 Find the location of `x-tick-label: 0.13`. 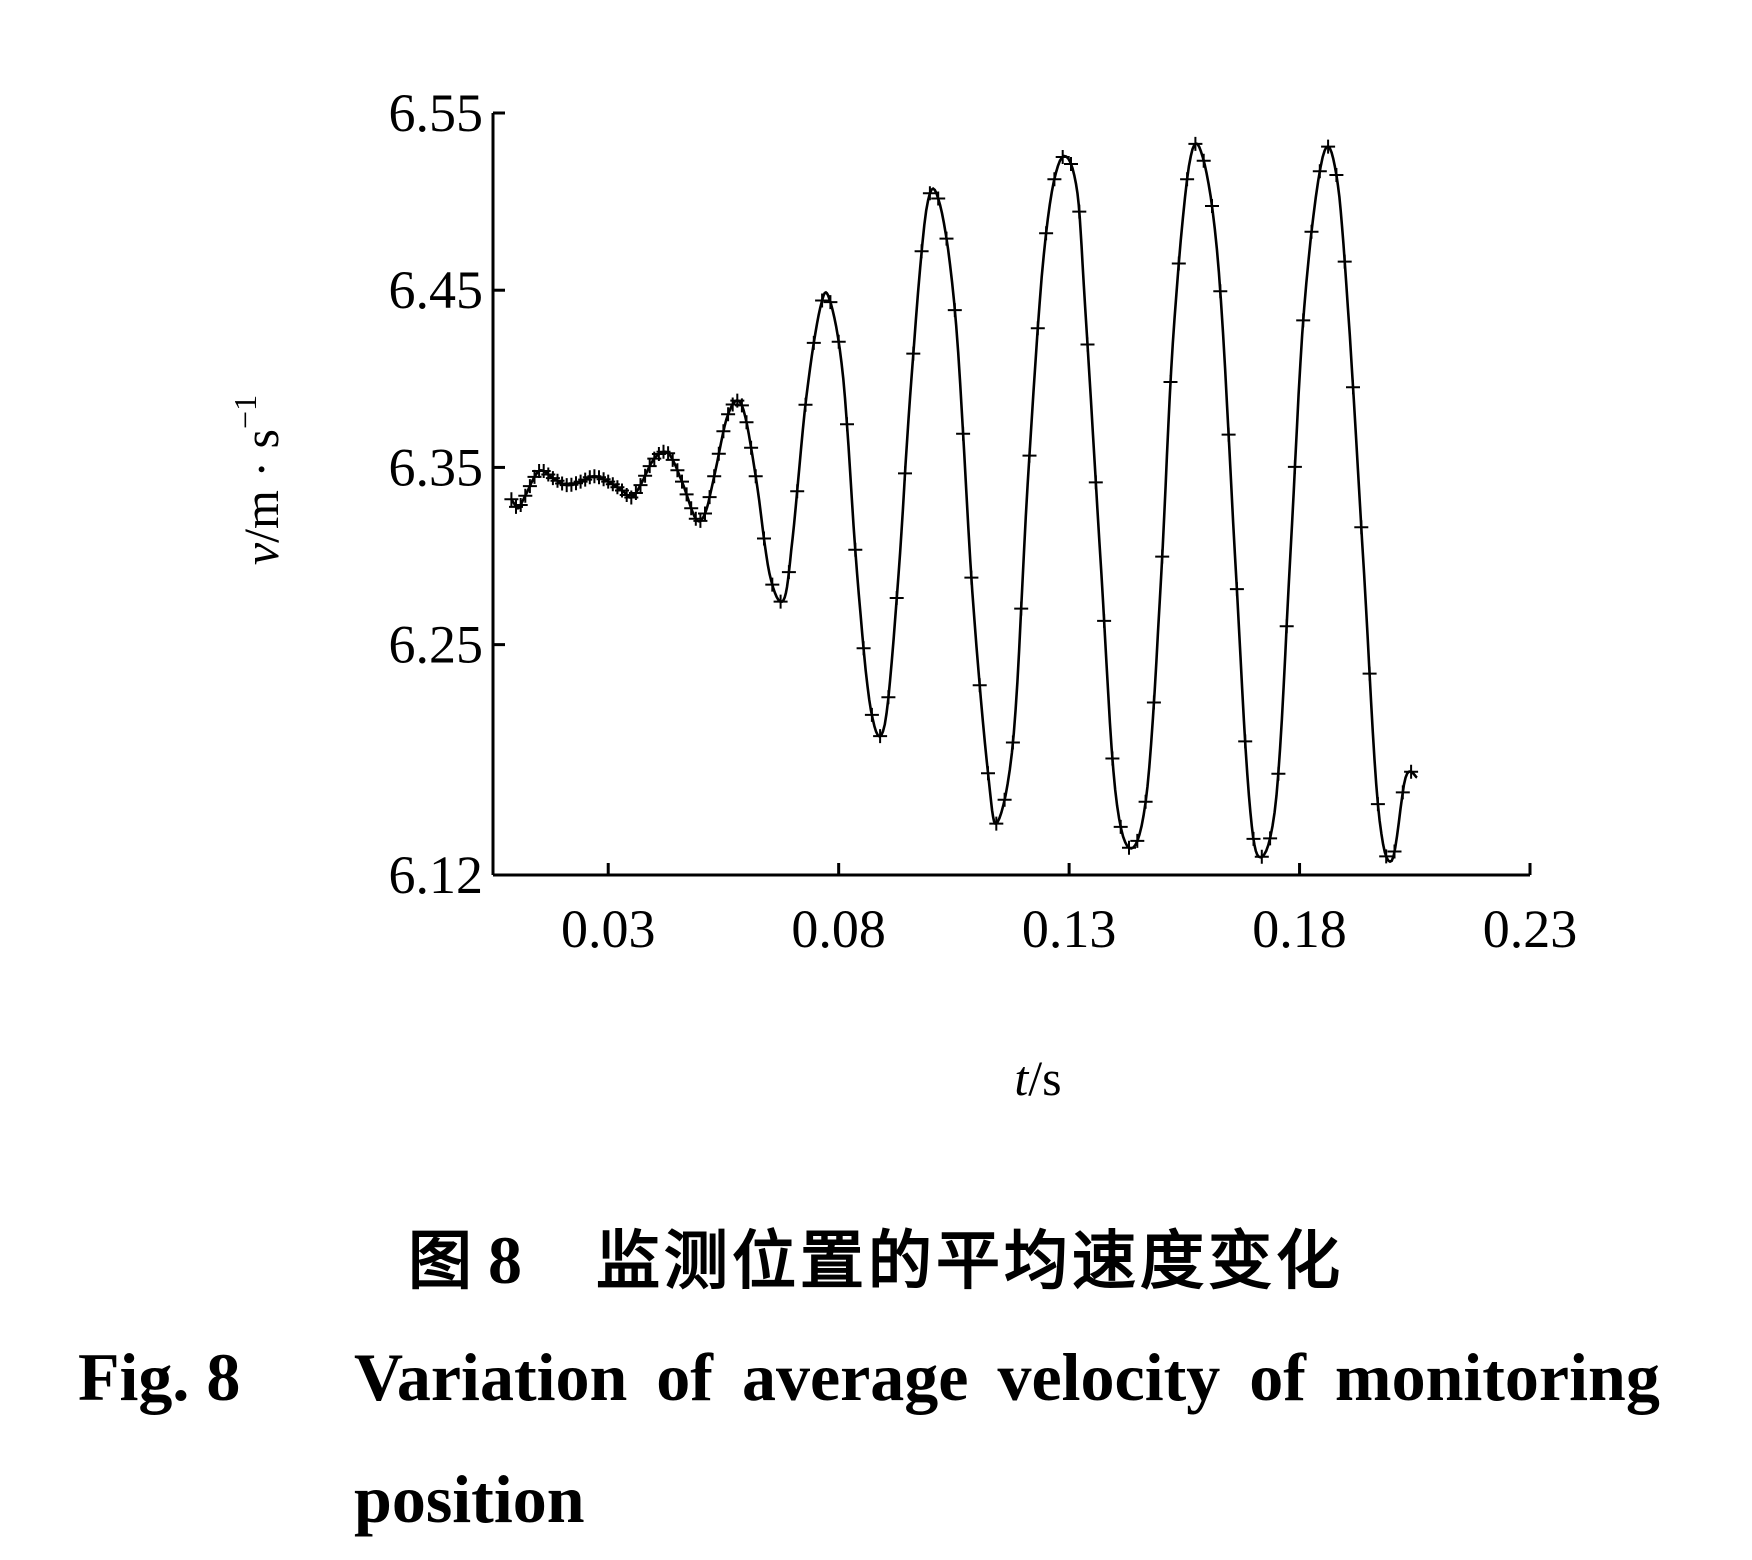

x-tick-label: 0.13 is located at coordinates (1069, 929).